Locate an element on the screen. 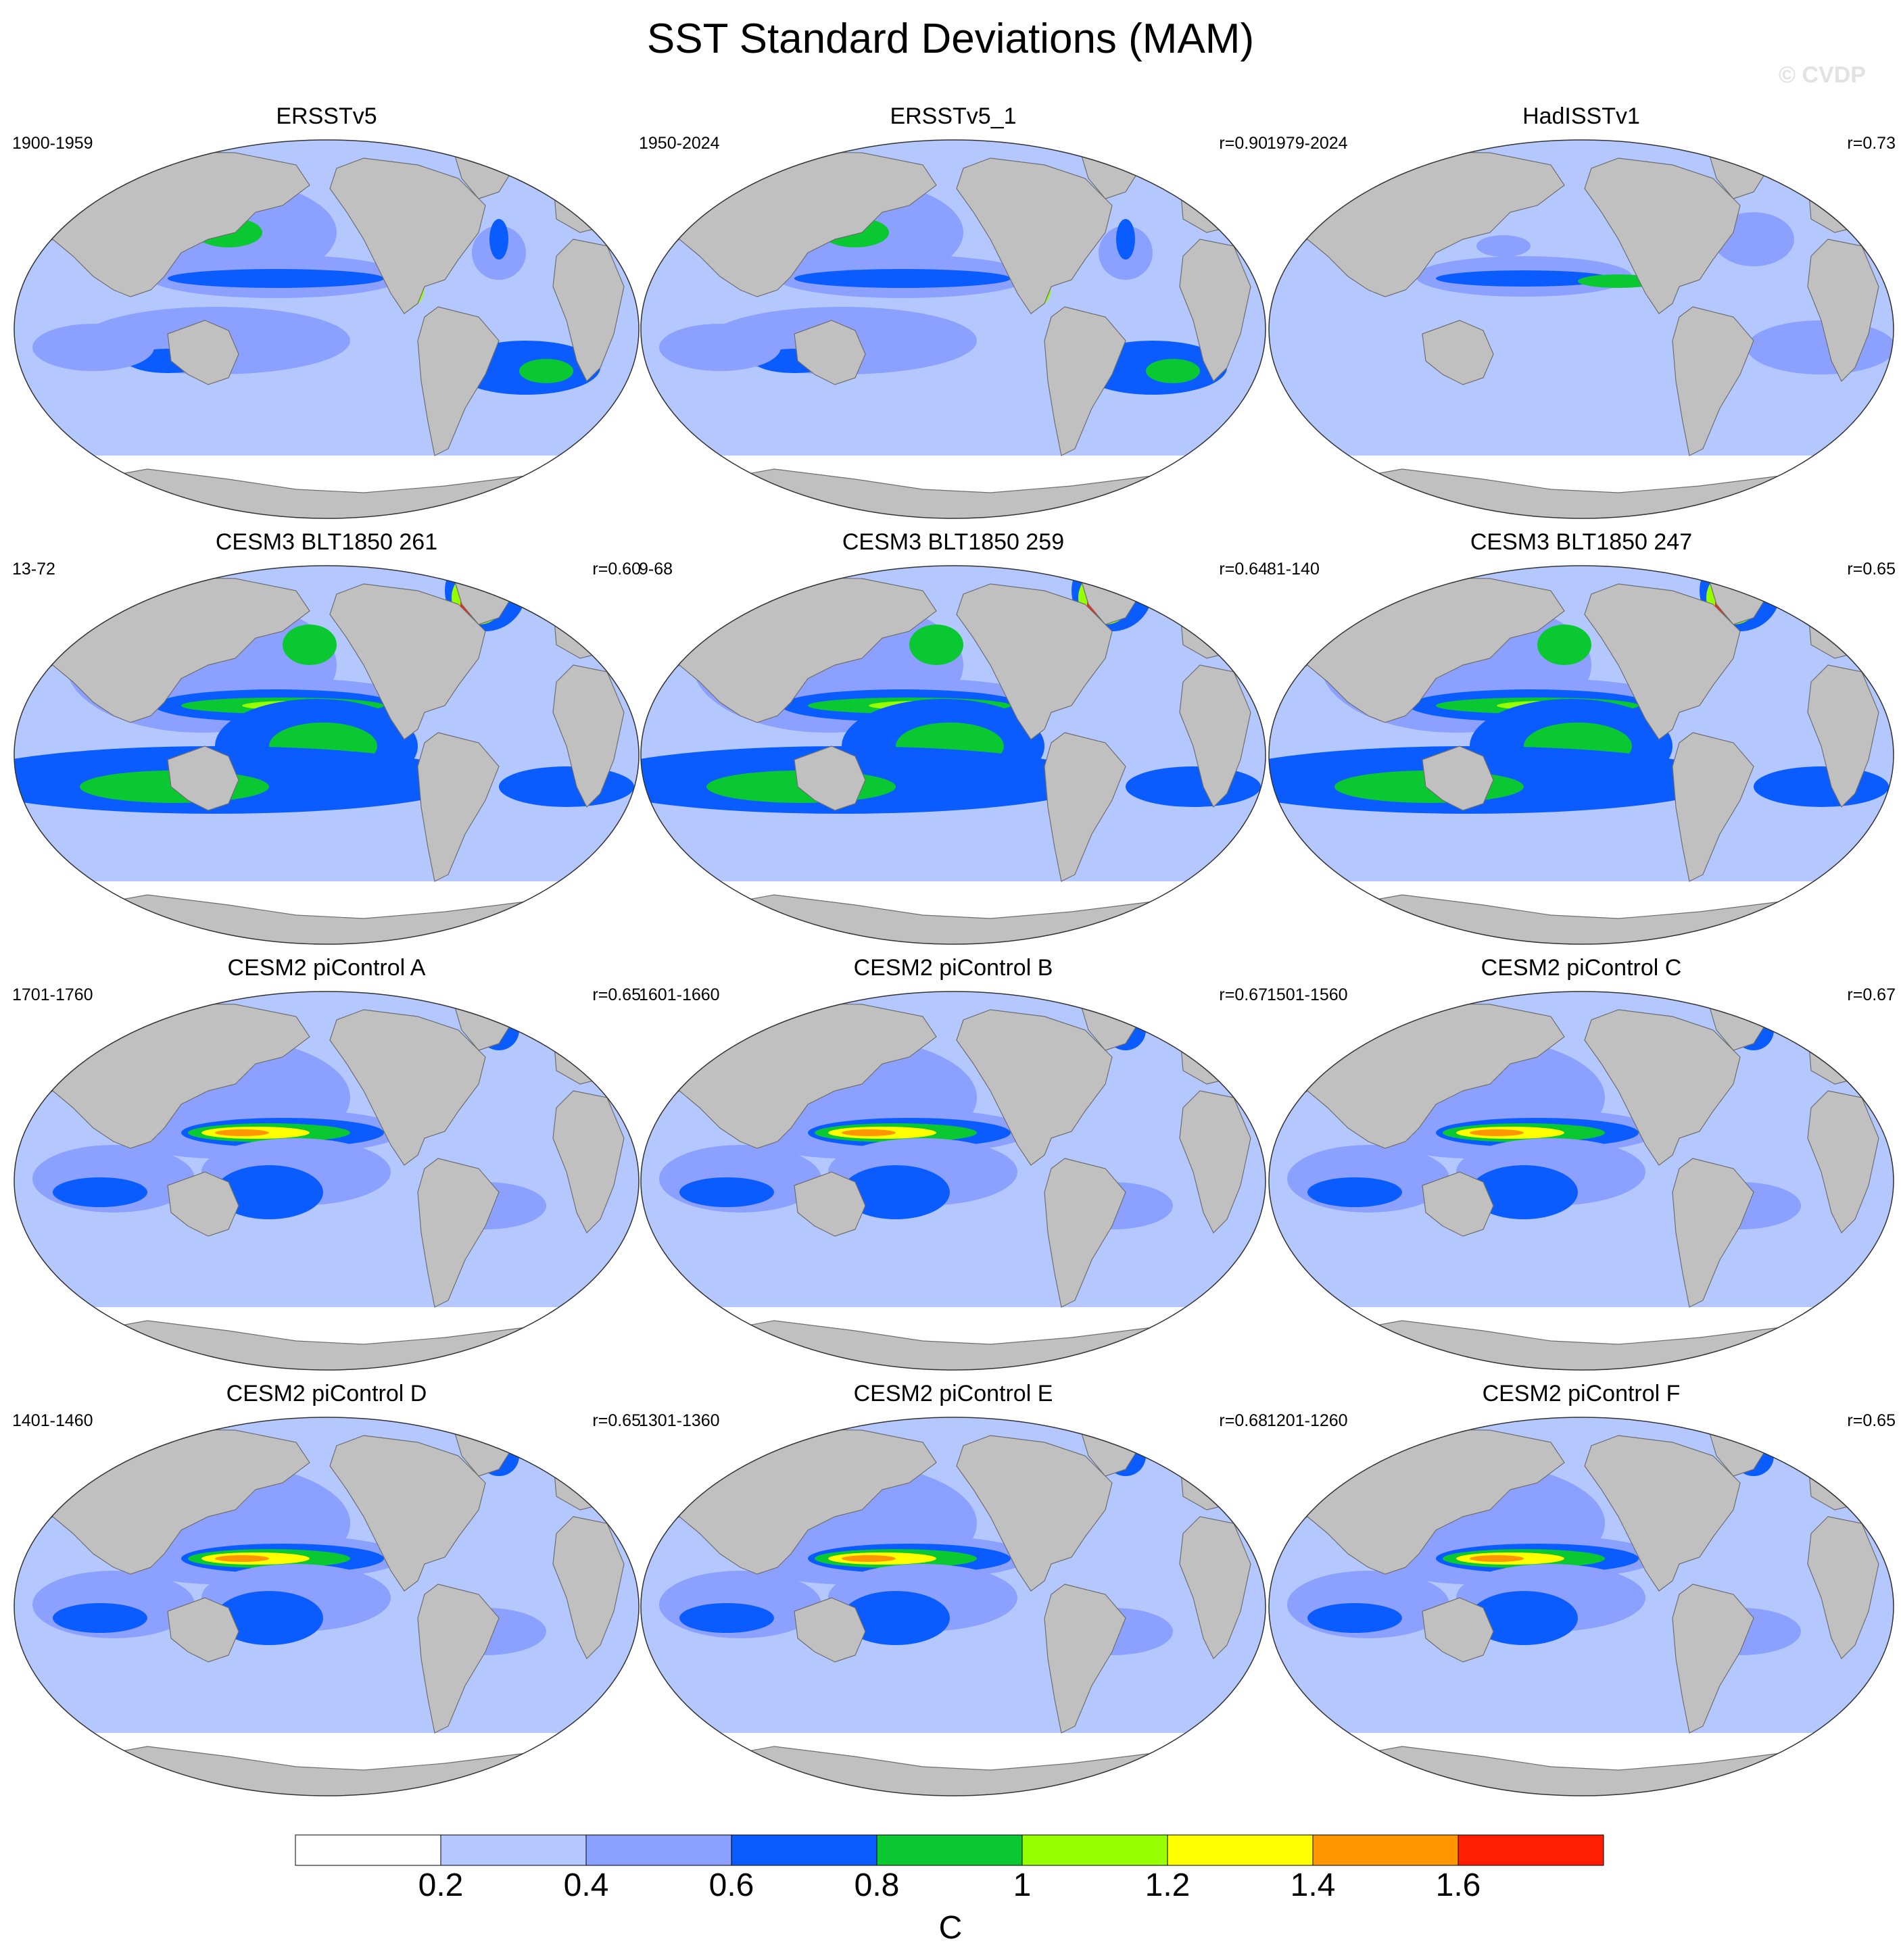 The height and width of the screenshot is (1960, 1901). panel-pattern-correlation: r=0.68 is located at coordinates (1243, 1421).